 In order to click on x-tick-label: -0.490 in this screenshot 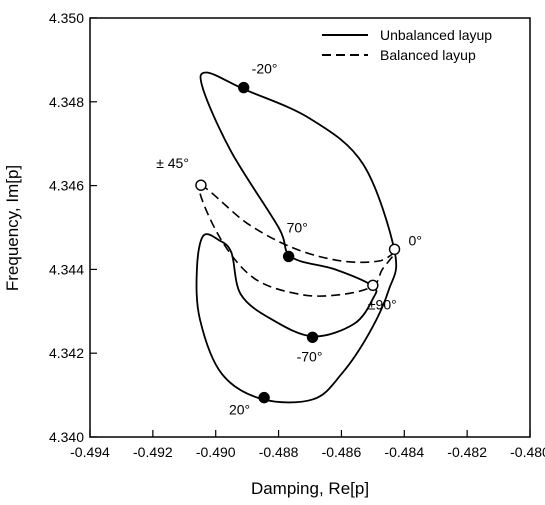, I will do `click(216, 452)`.